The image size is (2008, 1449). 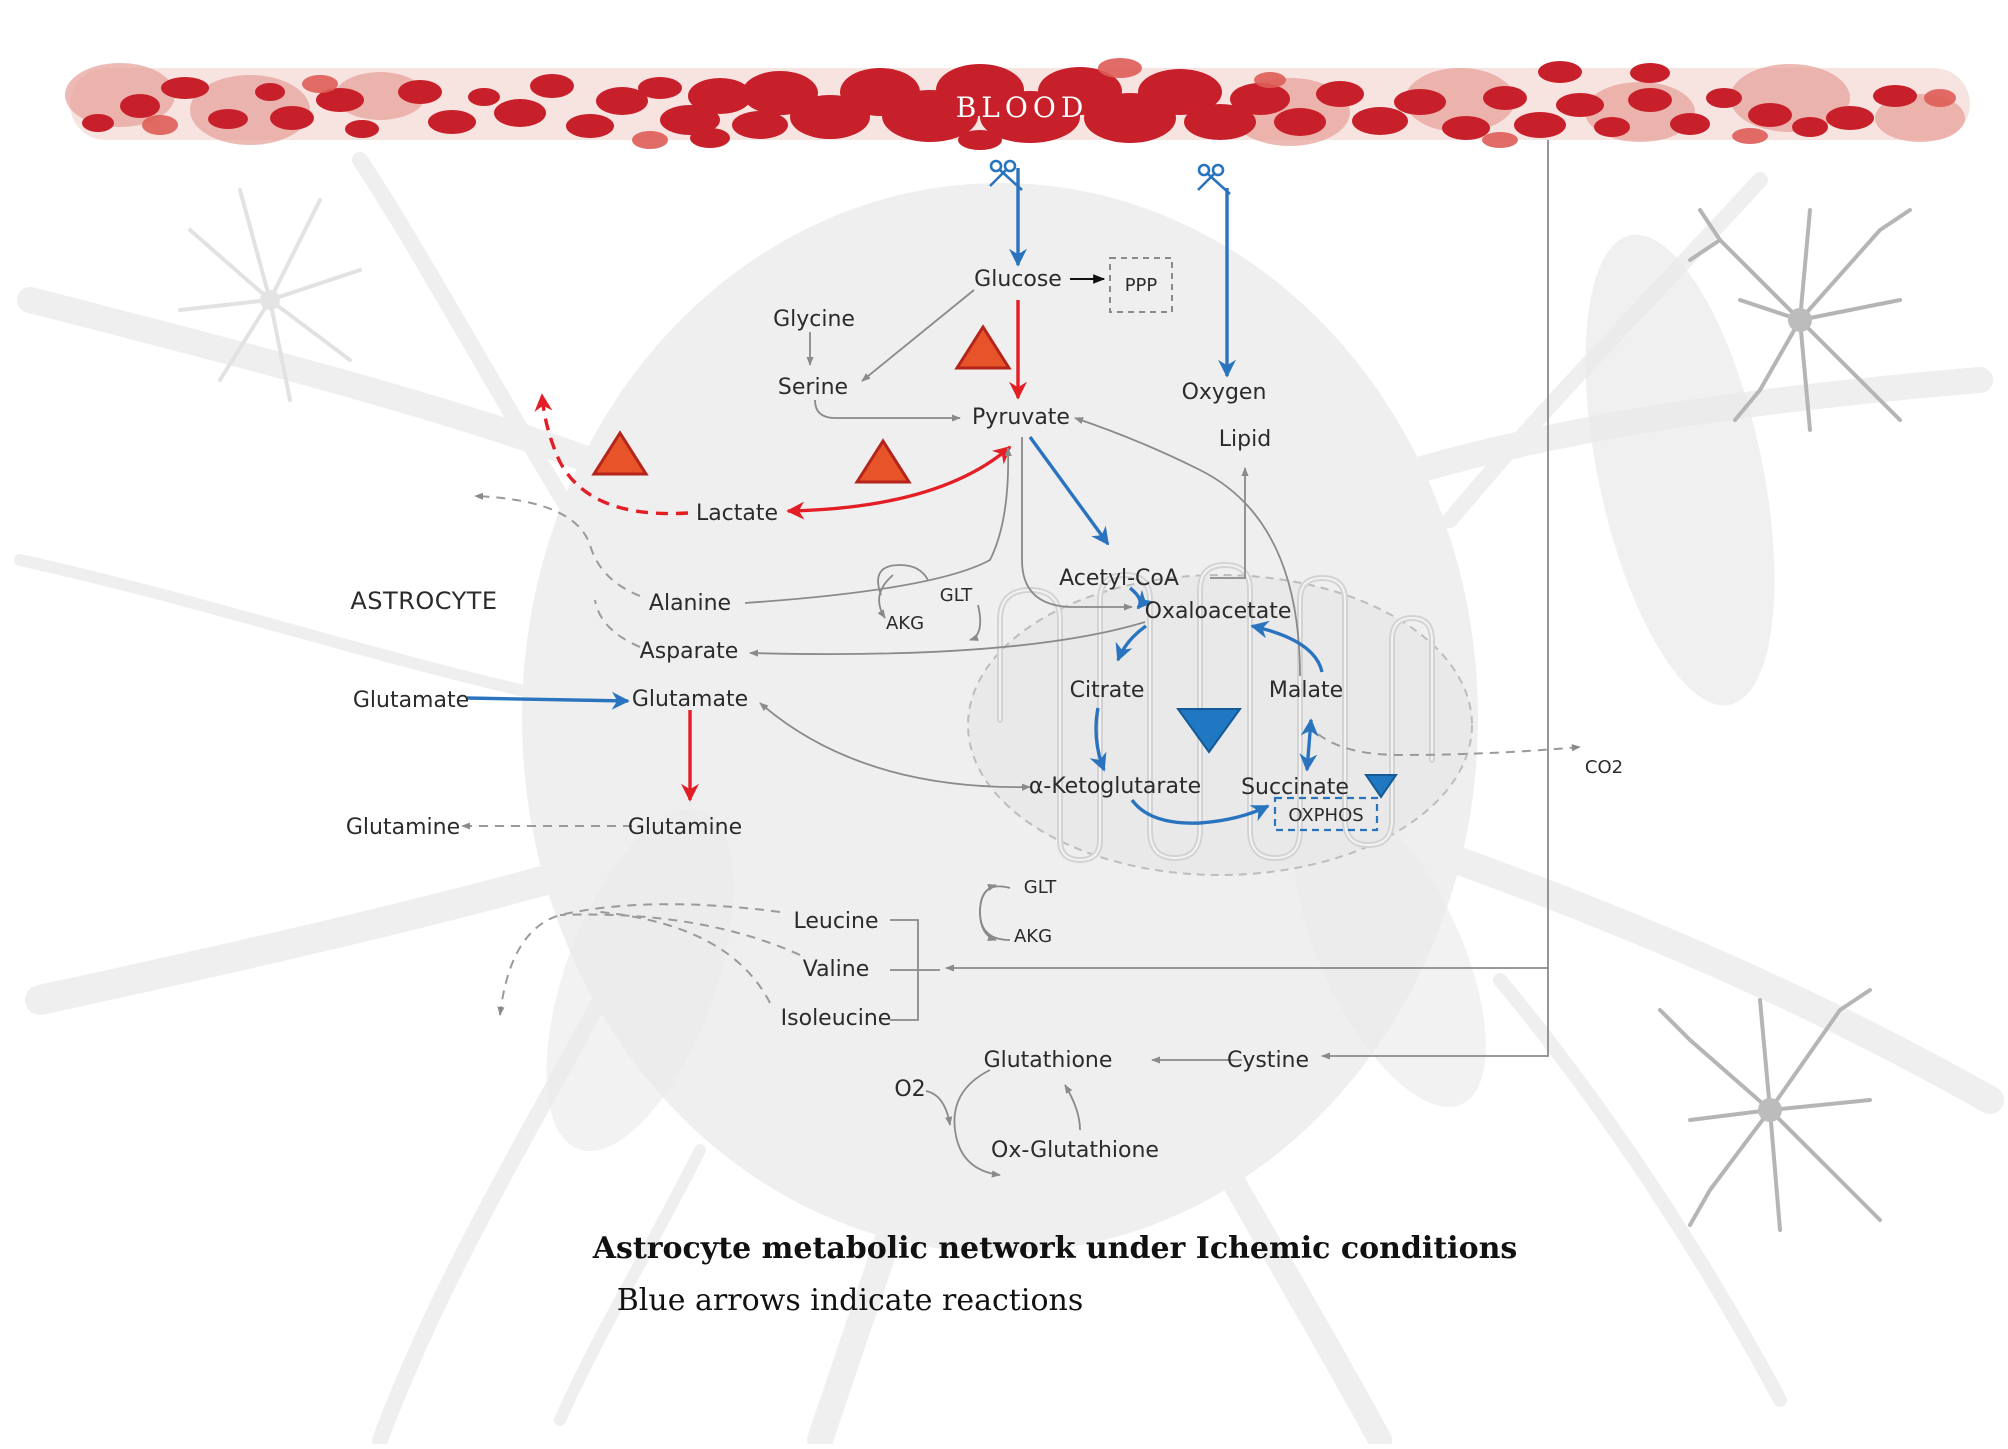 I want to click on label-citrate: Citrate, so click(x=1107, y=690).